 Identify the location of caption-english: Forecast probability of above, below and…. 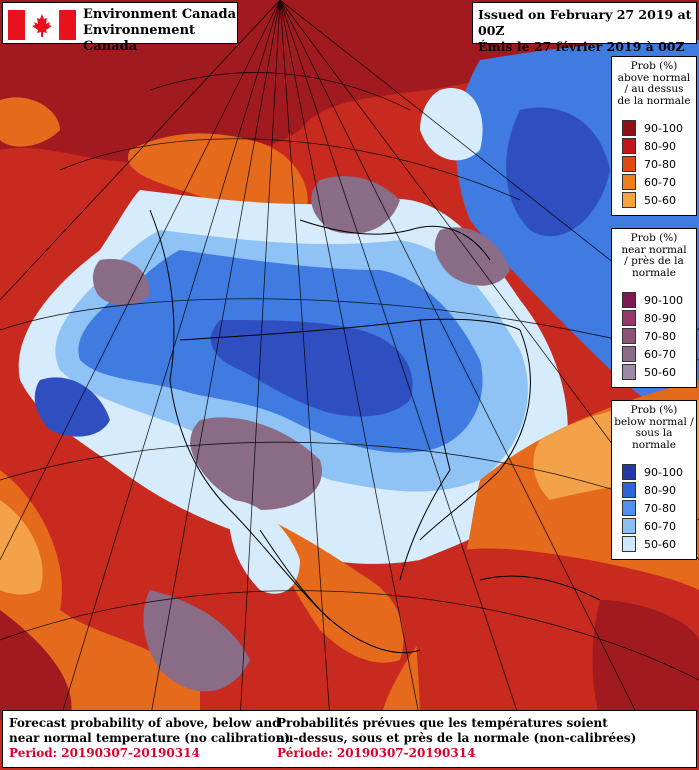
(149, 738).